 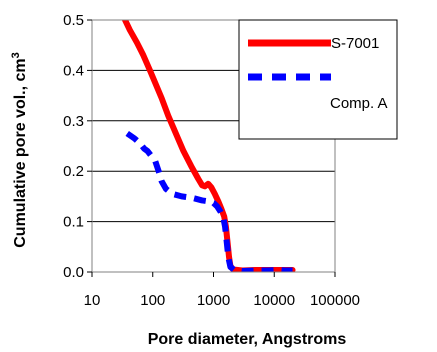 I want to click on x-tick-label: 1000, so click(x=213, y=300).